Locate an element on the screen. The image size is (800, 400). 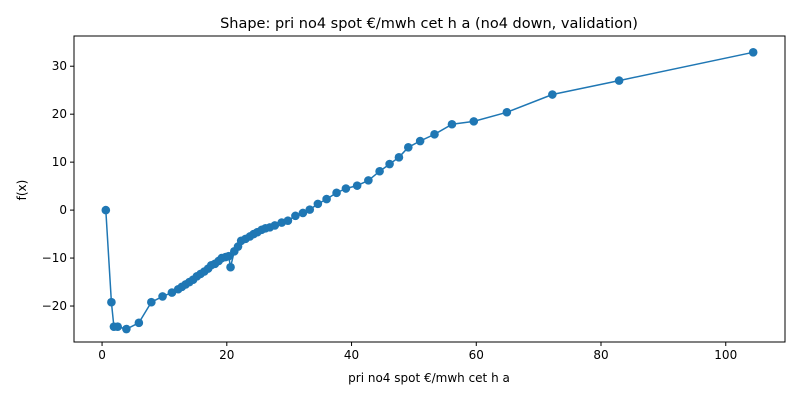
y-tick-label: −20 is located at coordinates (54, 306).